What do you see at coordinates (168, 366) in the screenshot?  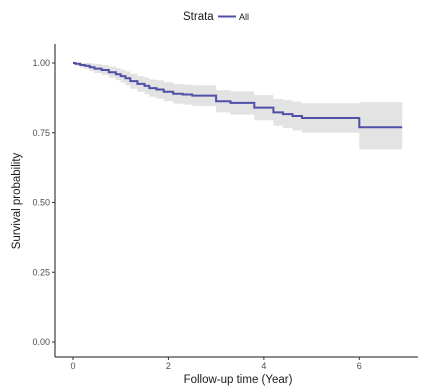 I see `x-tick-label: 2` at bounding box center [168, 366].